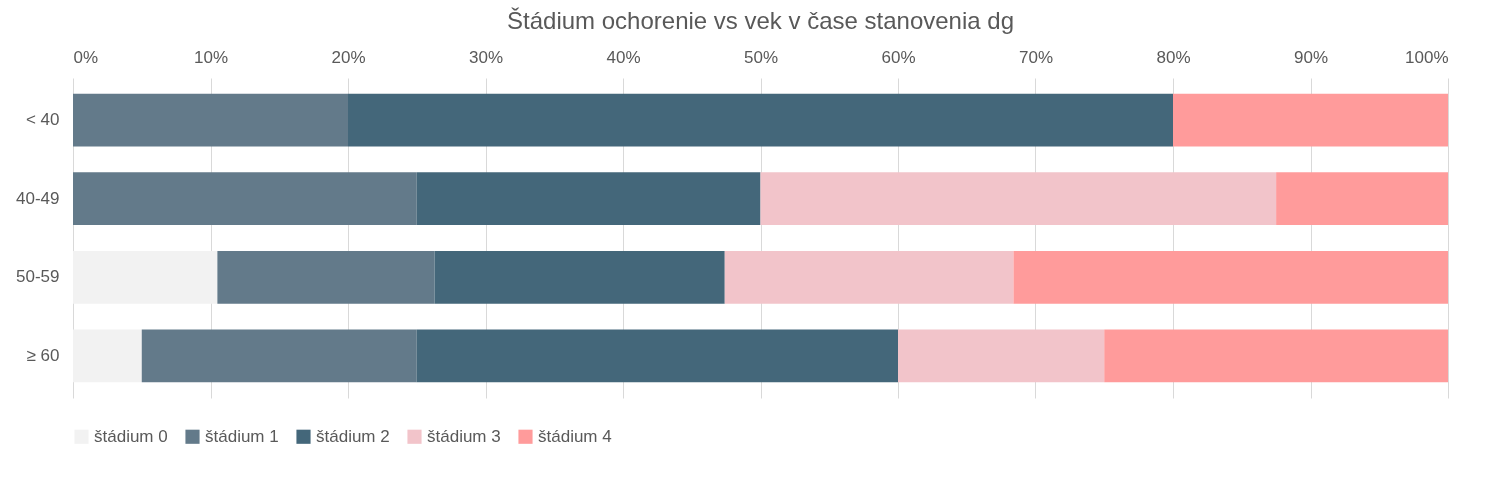 This screenshot has width=1496, height=493. What do you see at coordinates (42, 120) in the screenshot?
I see `y-tick-label: < 40` at bounding box center [42, 120].